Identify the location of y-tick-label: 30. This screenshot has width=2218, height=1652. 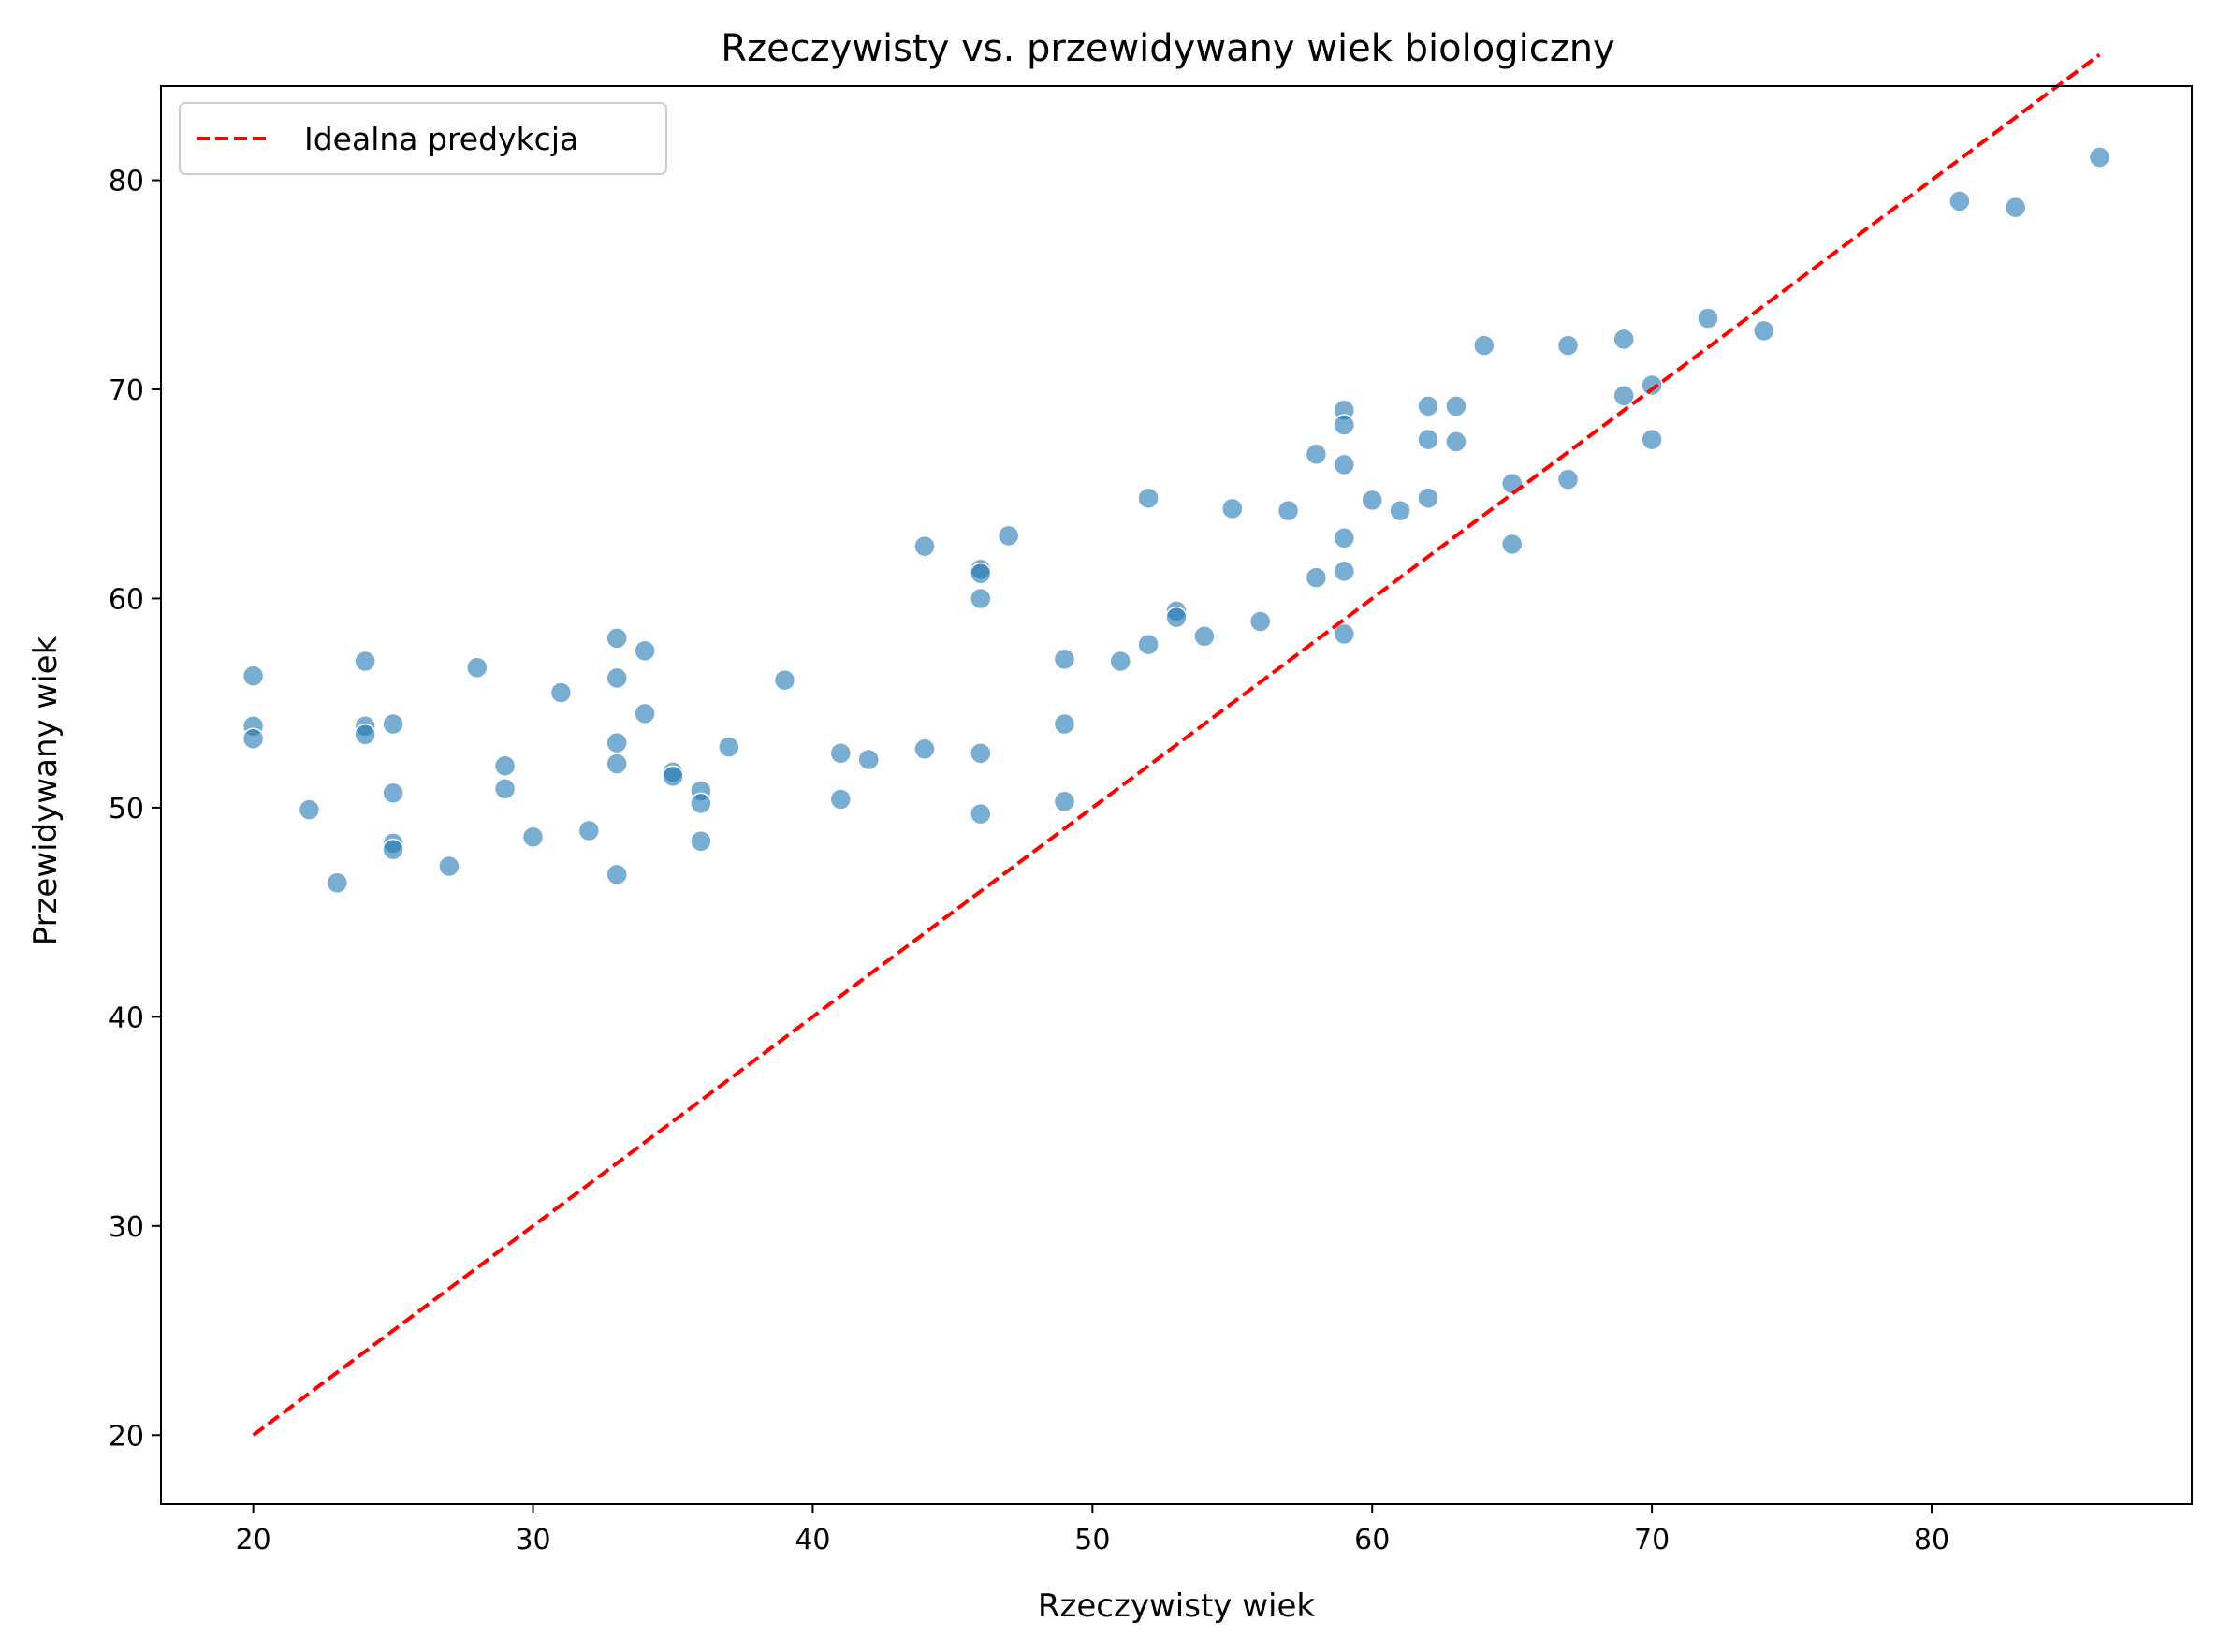
(126, 1227).